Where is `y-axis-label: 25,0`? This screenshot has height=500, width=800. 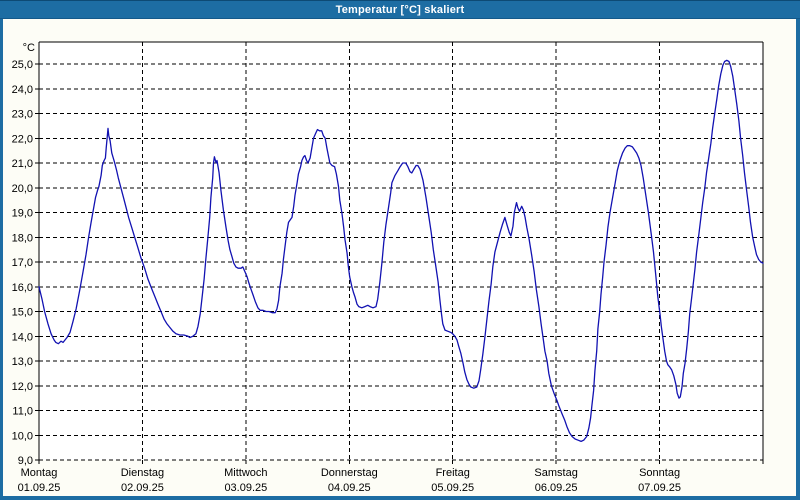
y-axis-label: 25,0 is located at coordinates (22, 65).